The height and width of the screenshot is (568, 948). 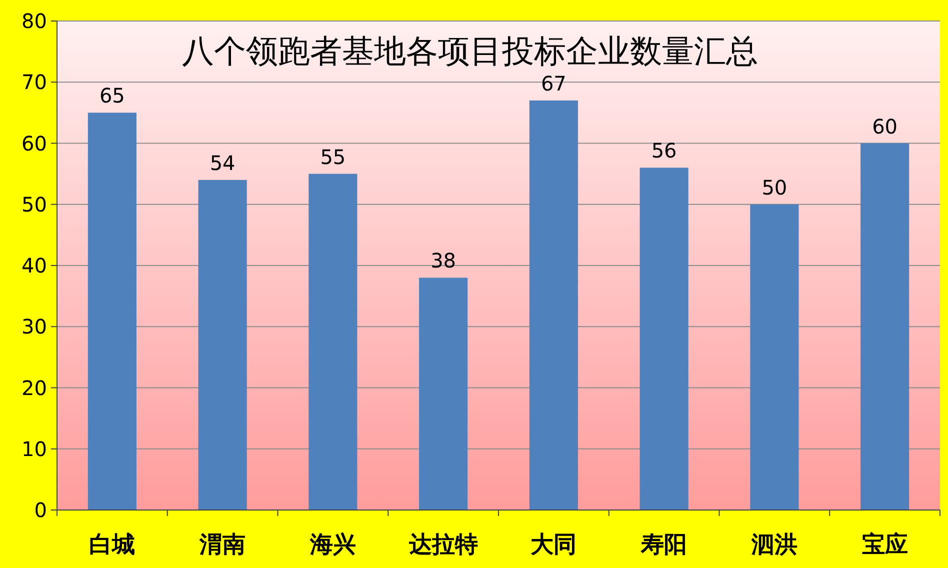 What do you see at coordinates (774, 545) in the screenshot?
I see `x-tick-label: 泗洪` at bounding box center [774, 545].